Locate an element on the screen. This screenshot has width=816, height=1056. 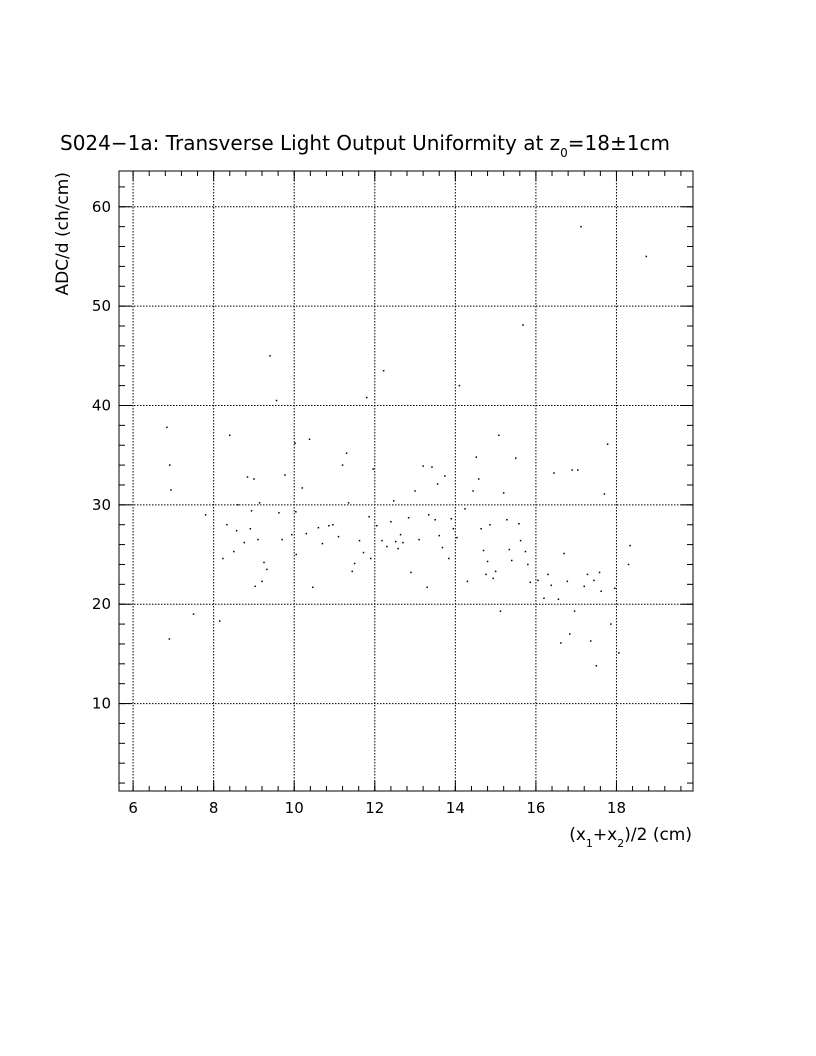
y-tick-label: 10 is located at coordinates (101, 704).